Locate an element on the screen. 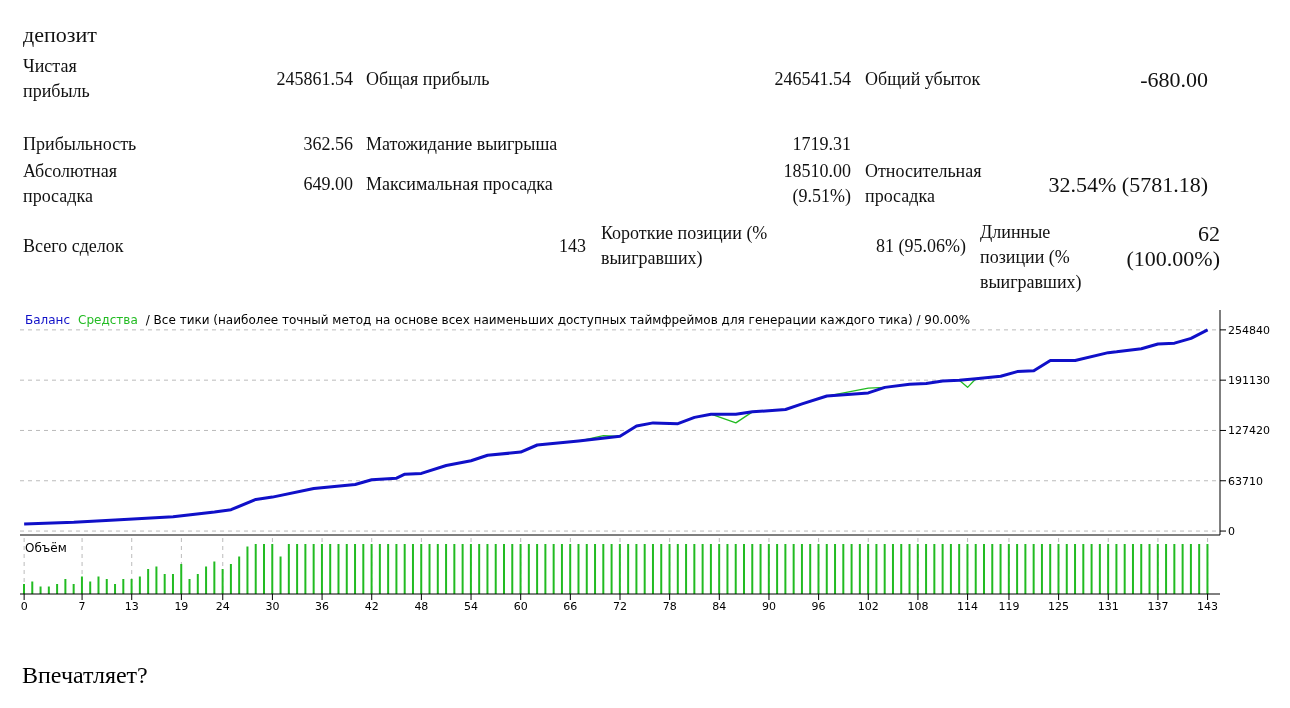  x-tick-label: 108 is located at coordinates (918, 606).